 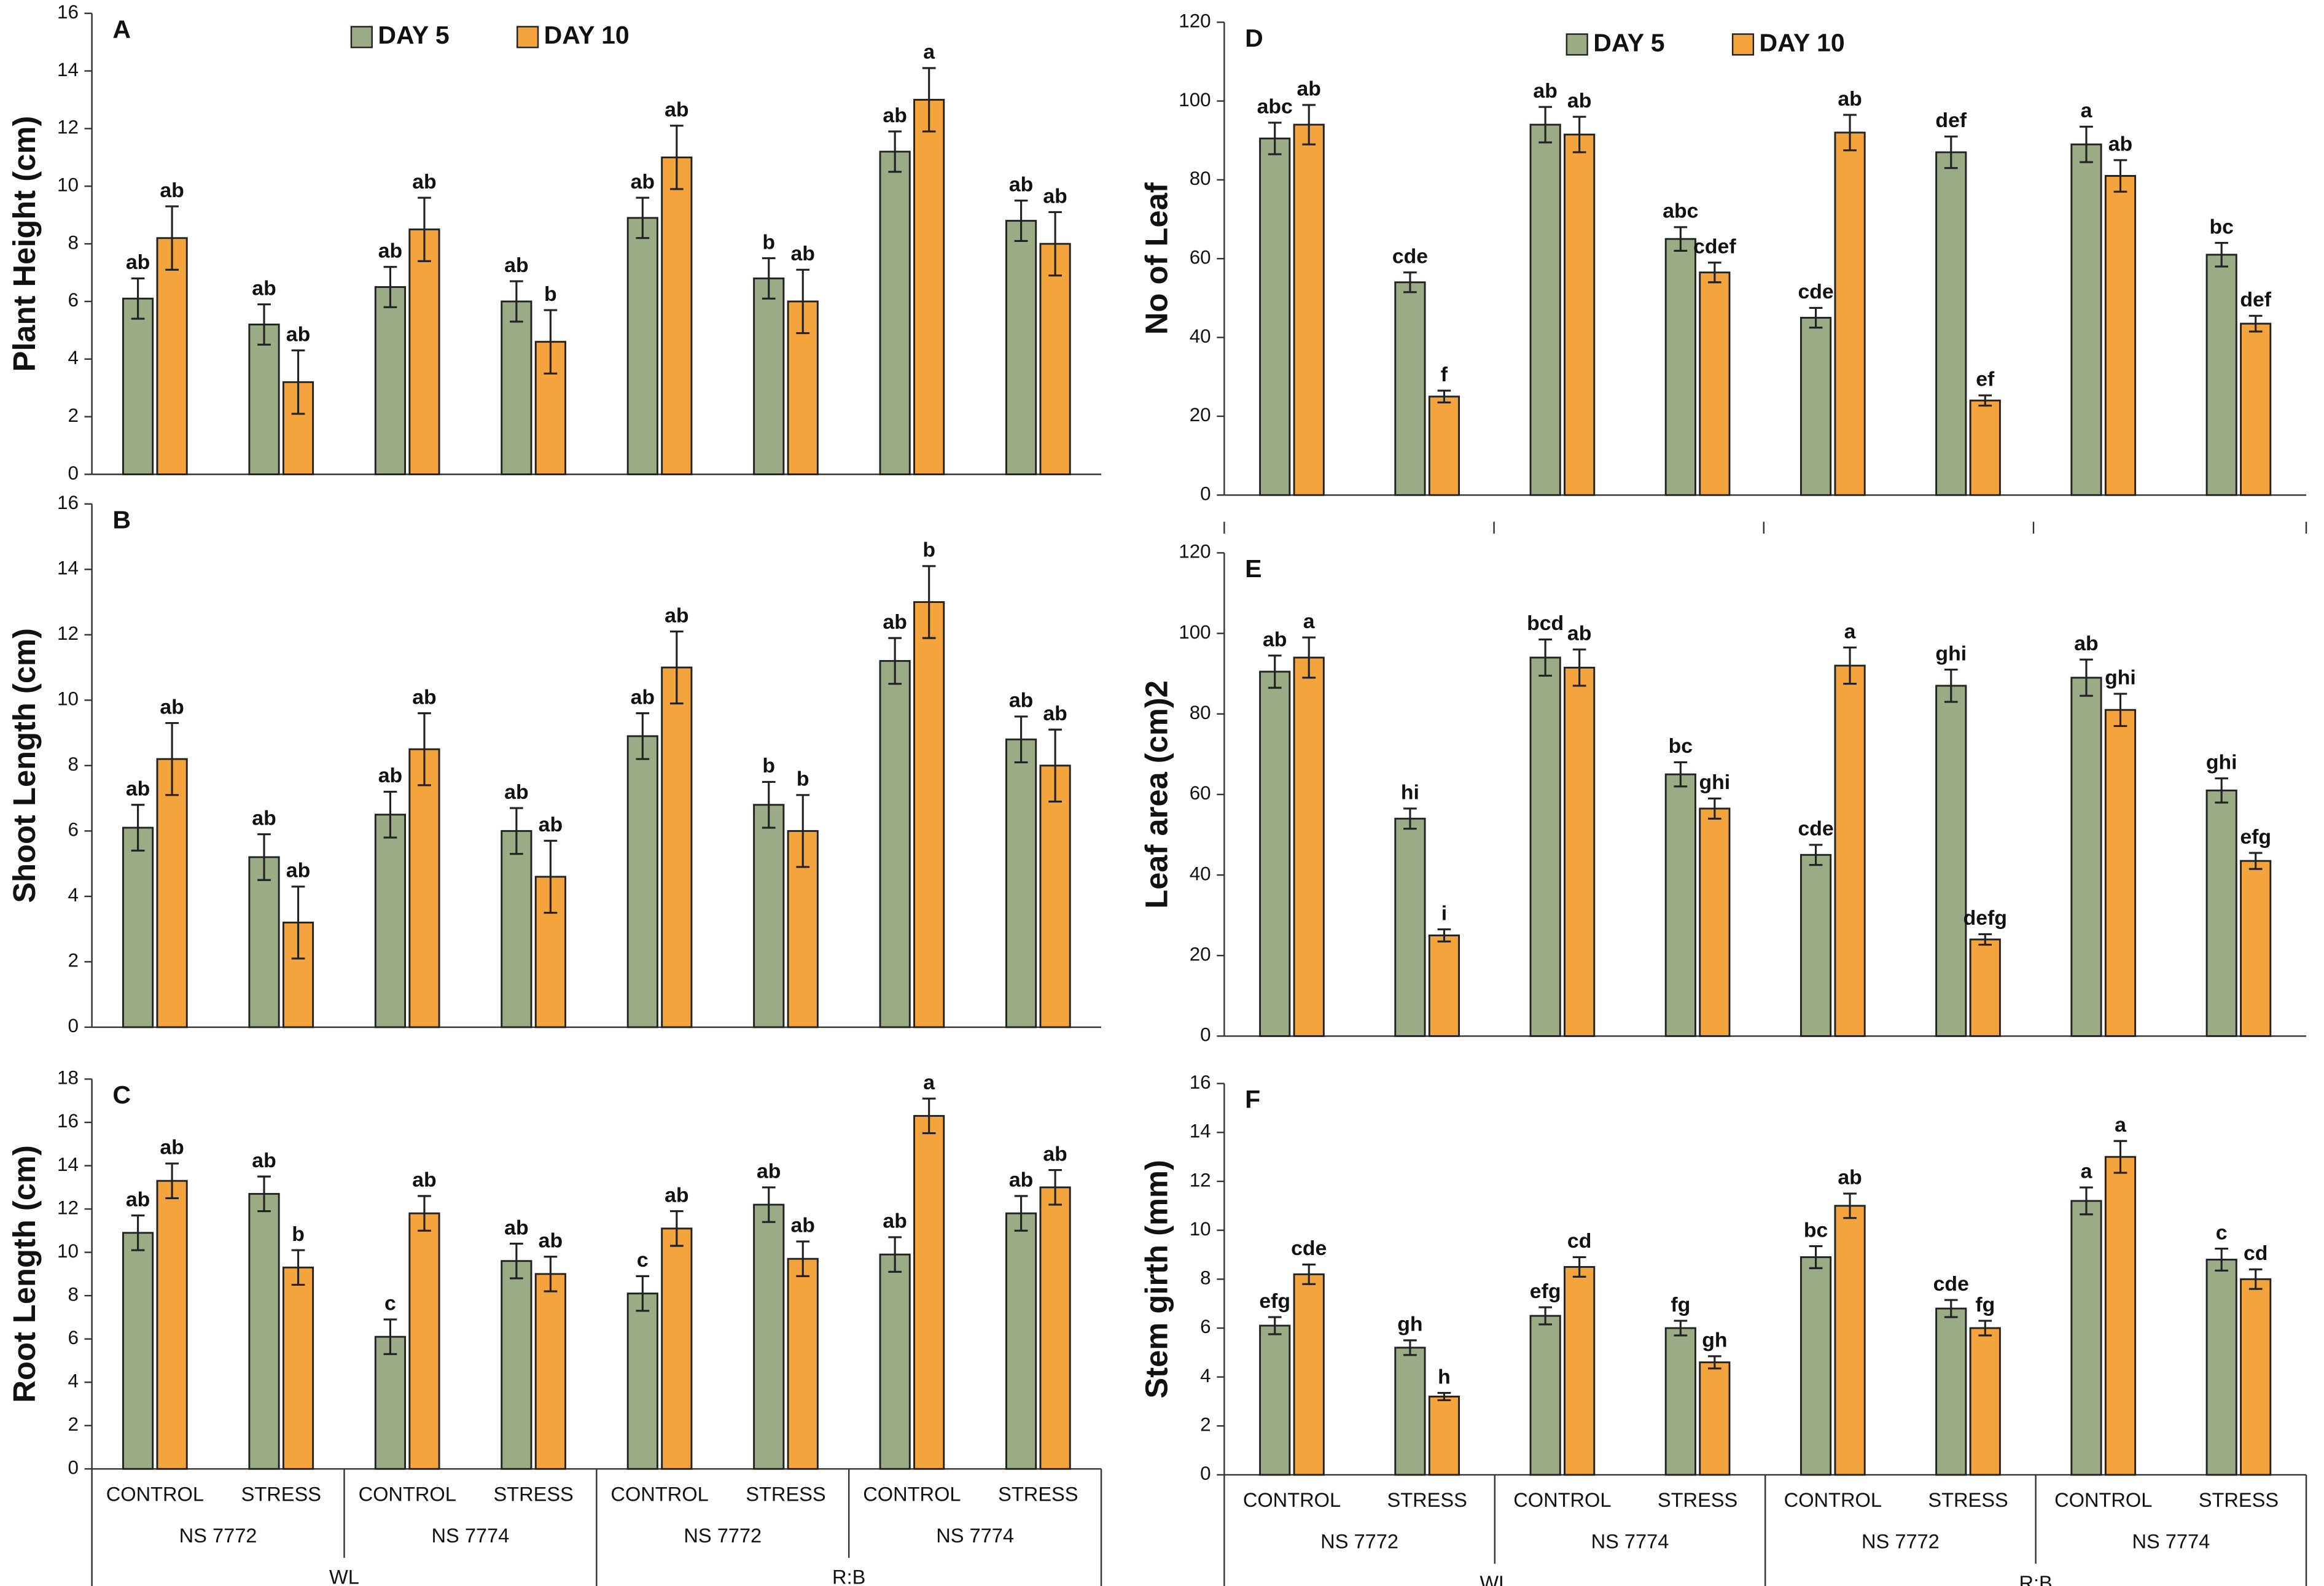 What do you see at coordinates (1985, 379) in the screenshot?
I see `significance-letter: ef` at bounding box center [1985, 379].